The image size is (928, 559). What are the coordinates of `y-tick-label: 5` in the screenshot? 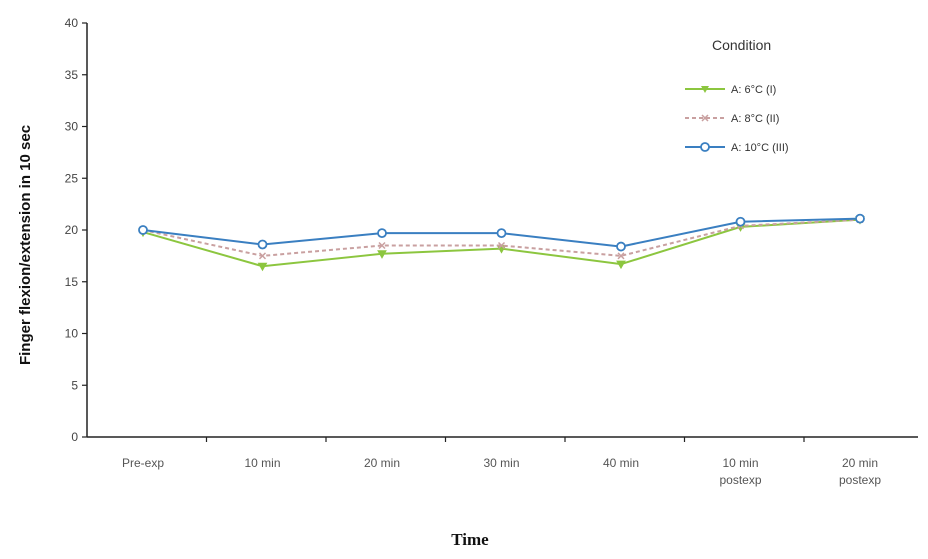 It's located at (74, 385).